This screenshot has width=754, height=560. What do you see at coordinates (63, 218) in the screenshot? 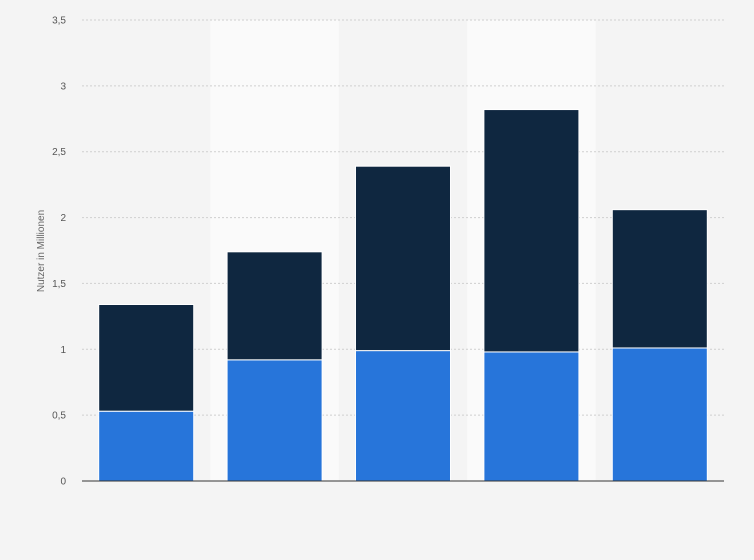
I see `y-tick-label-4: 2` at bounding box center [63, 218].